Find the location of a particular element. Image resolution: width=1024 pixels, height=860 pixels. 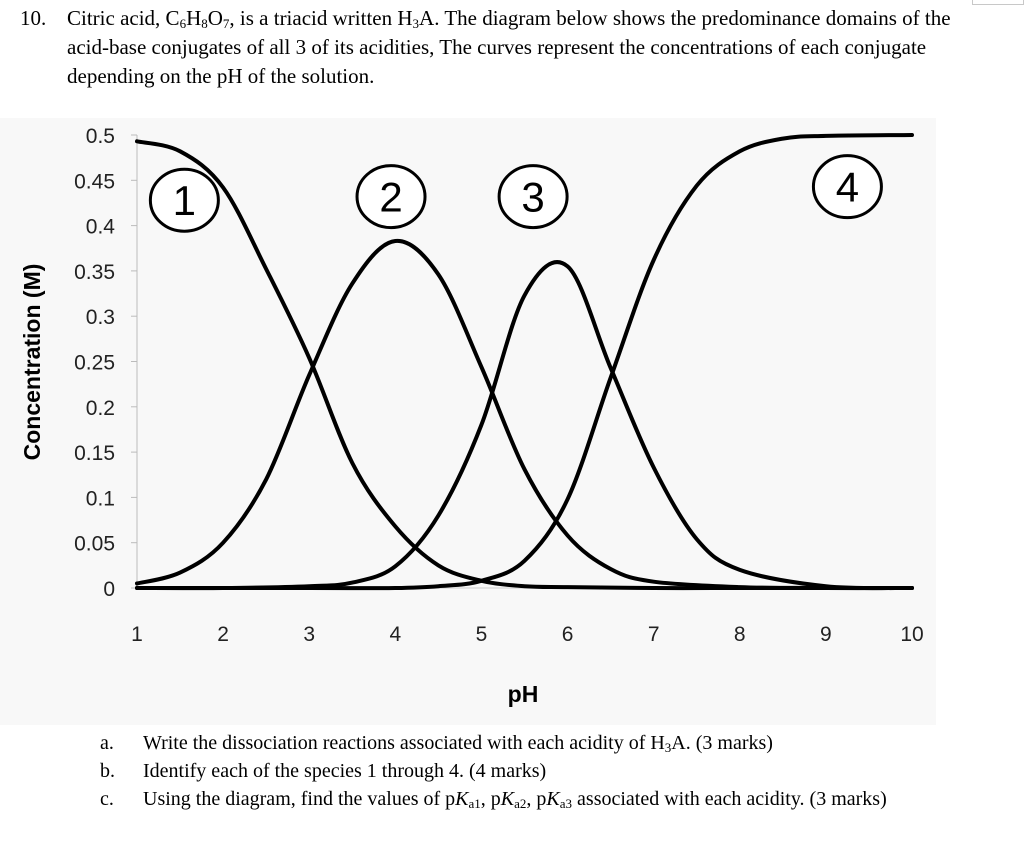

y-tick-label: 0.25 is located at coordinates (94, 363).